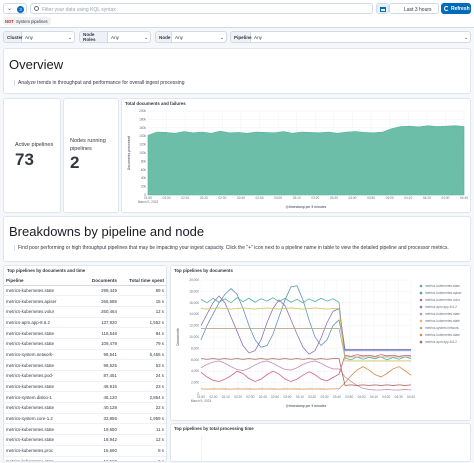 The image size is (474, 463). I want to click on series-area, so click(306, 160).